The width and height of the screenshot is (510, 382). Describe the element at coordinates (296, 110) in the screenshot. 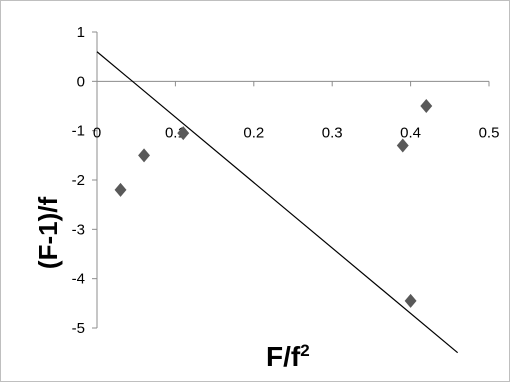

I see `x-axis: 0 0.1 0.2 0.3 0.4 0.5` at that location.